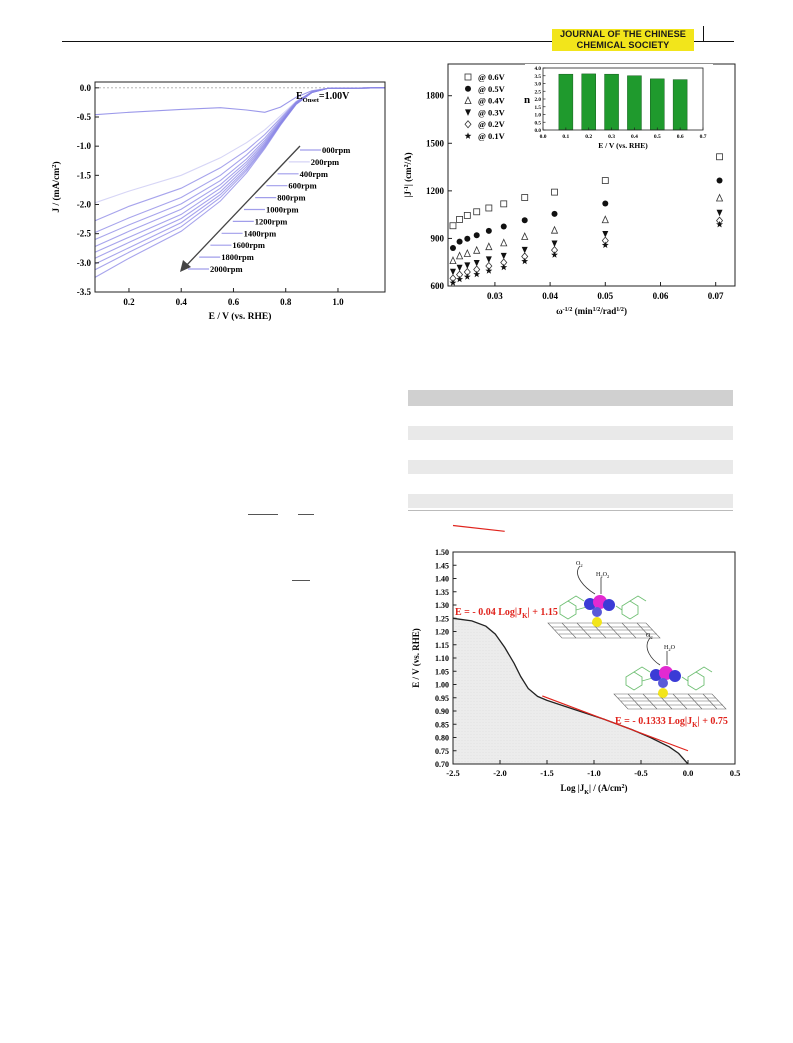  I want to click on legend-label: 1600rpm, so click(248, 245).